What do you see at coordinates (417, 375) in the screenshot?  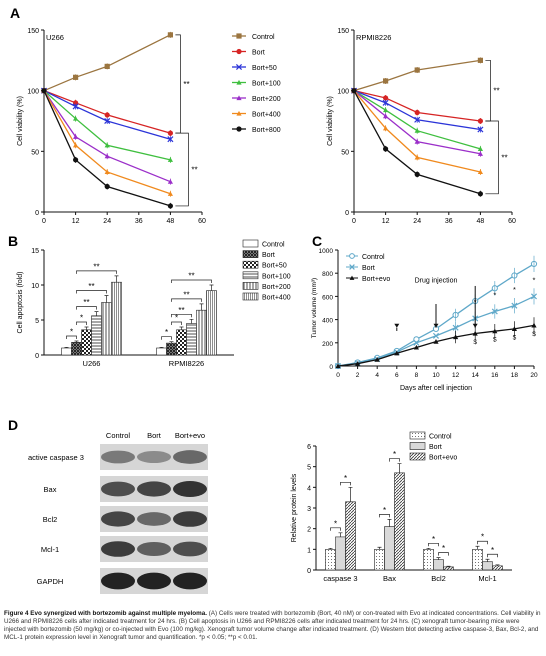 I see `x-tick-label: 8` at bounding box center [417, 375].